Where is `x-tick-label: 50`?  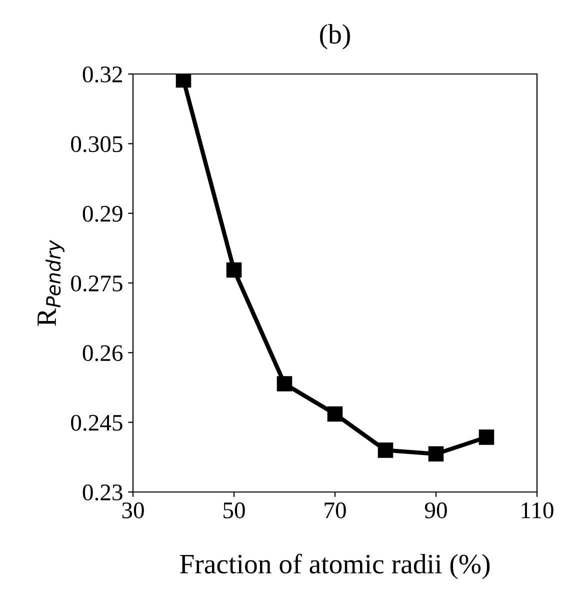
x-tick-label: 50 is located at coordinates (234, 510).